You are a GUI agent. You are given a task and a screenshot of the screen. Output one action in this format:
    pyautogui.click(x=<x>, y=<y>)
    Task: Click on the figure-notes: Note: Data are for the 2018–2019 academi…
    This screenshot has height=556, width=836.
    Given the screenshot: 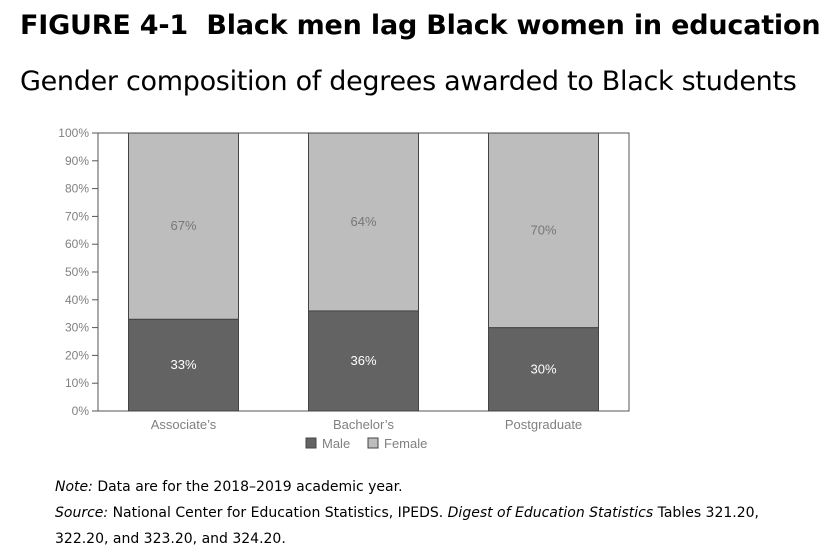 What is the action you would take?
    pyautogui.click(x=435, y=513)
    